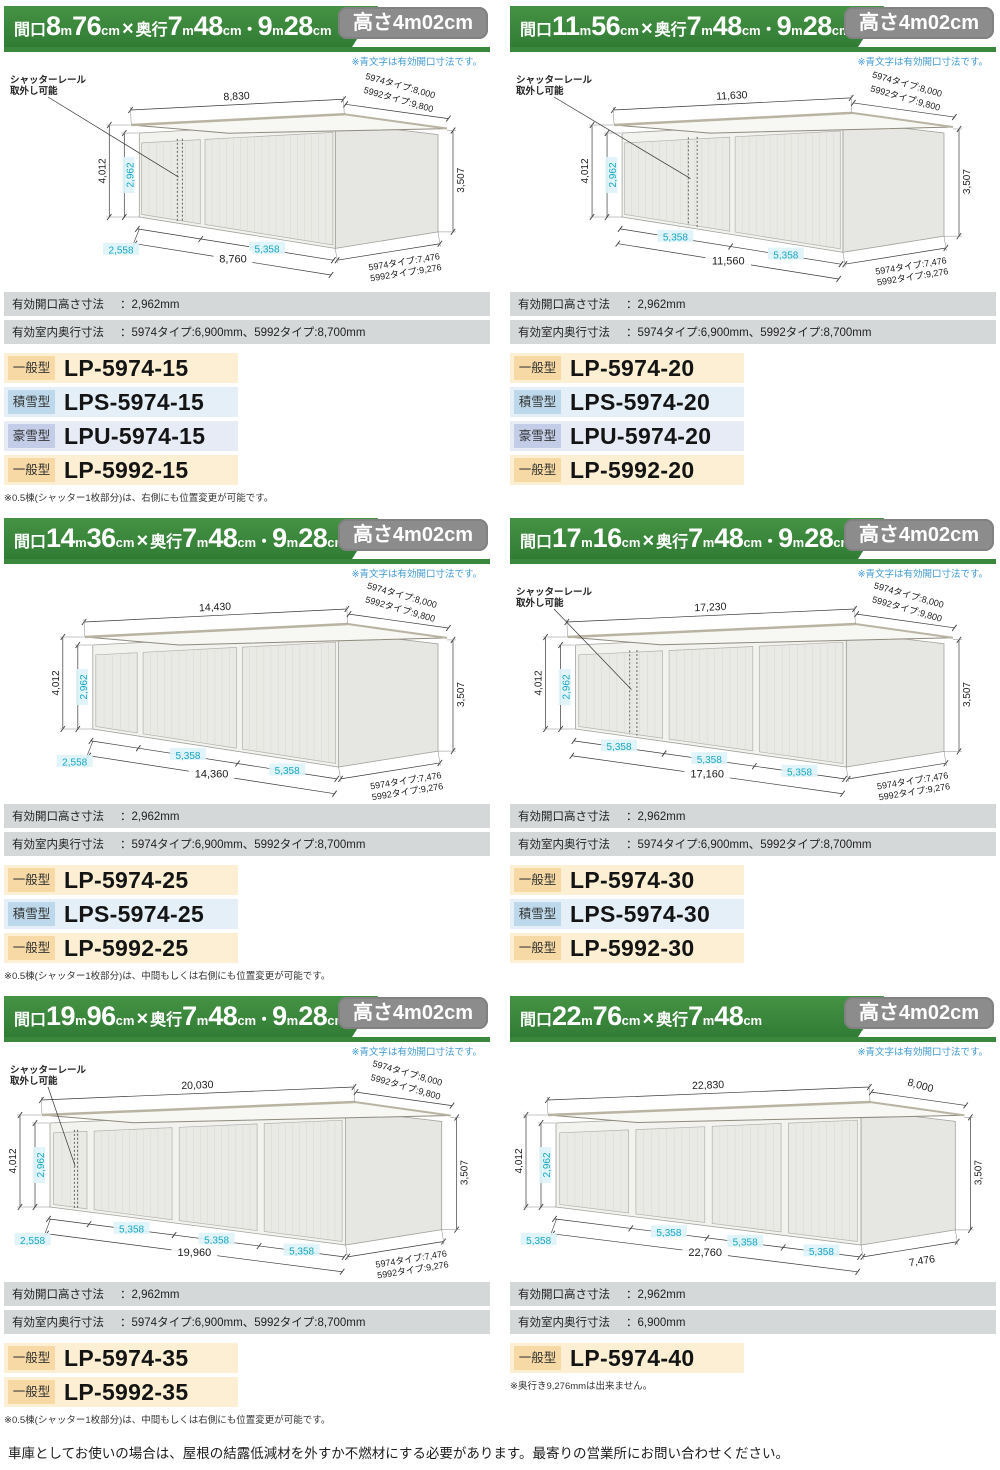  I want to click on dim-lead-bay-width: 2,558, so click(32, 1239).